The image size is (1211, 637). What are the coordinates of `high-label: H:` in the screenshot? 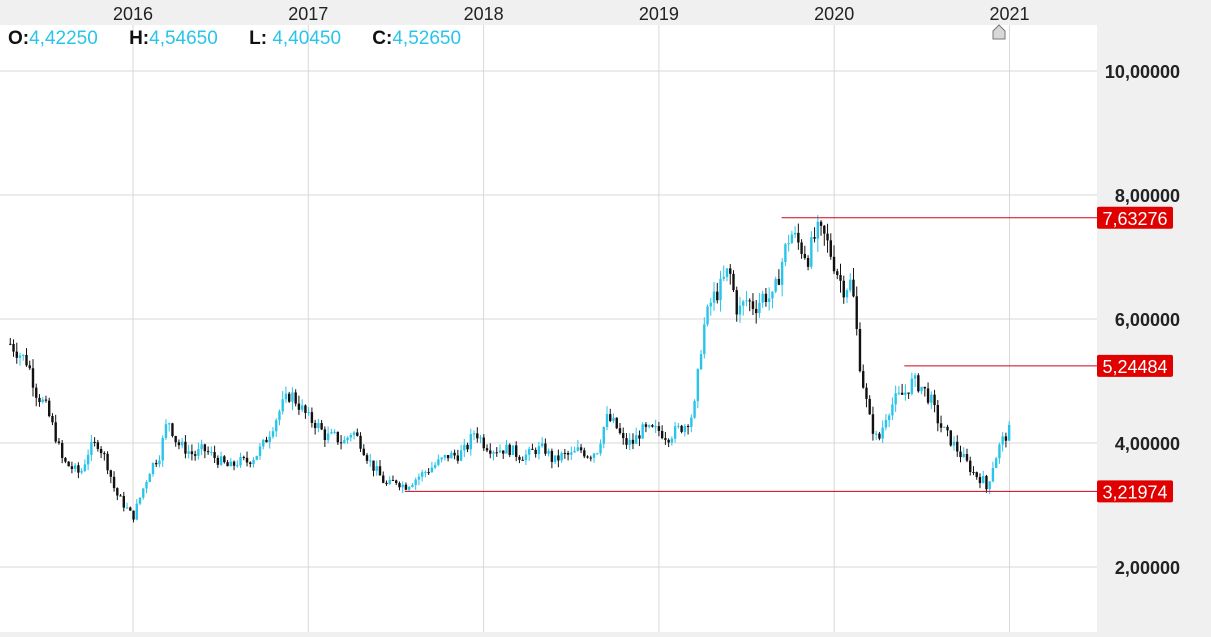 It's located at (139, 38).